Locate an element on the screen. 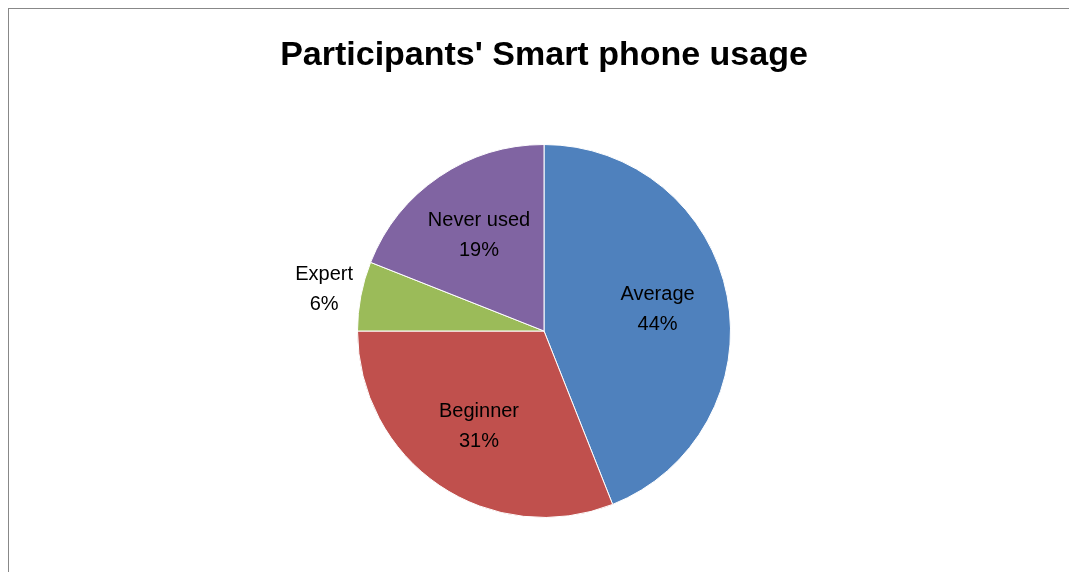 This screenshot has height=572, width=1075. slice-label: Beginner is located at coordinates (479, 410).